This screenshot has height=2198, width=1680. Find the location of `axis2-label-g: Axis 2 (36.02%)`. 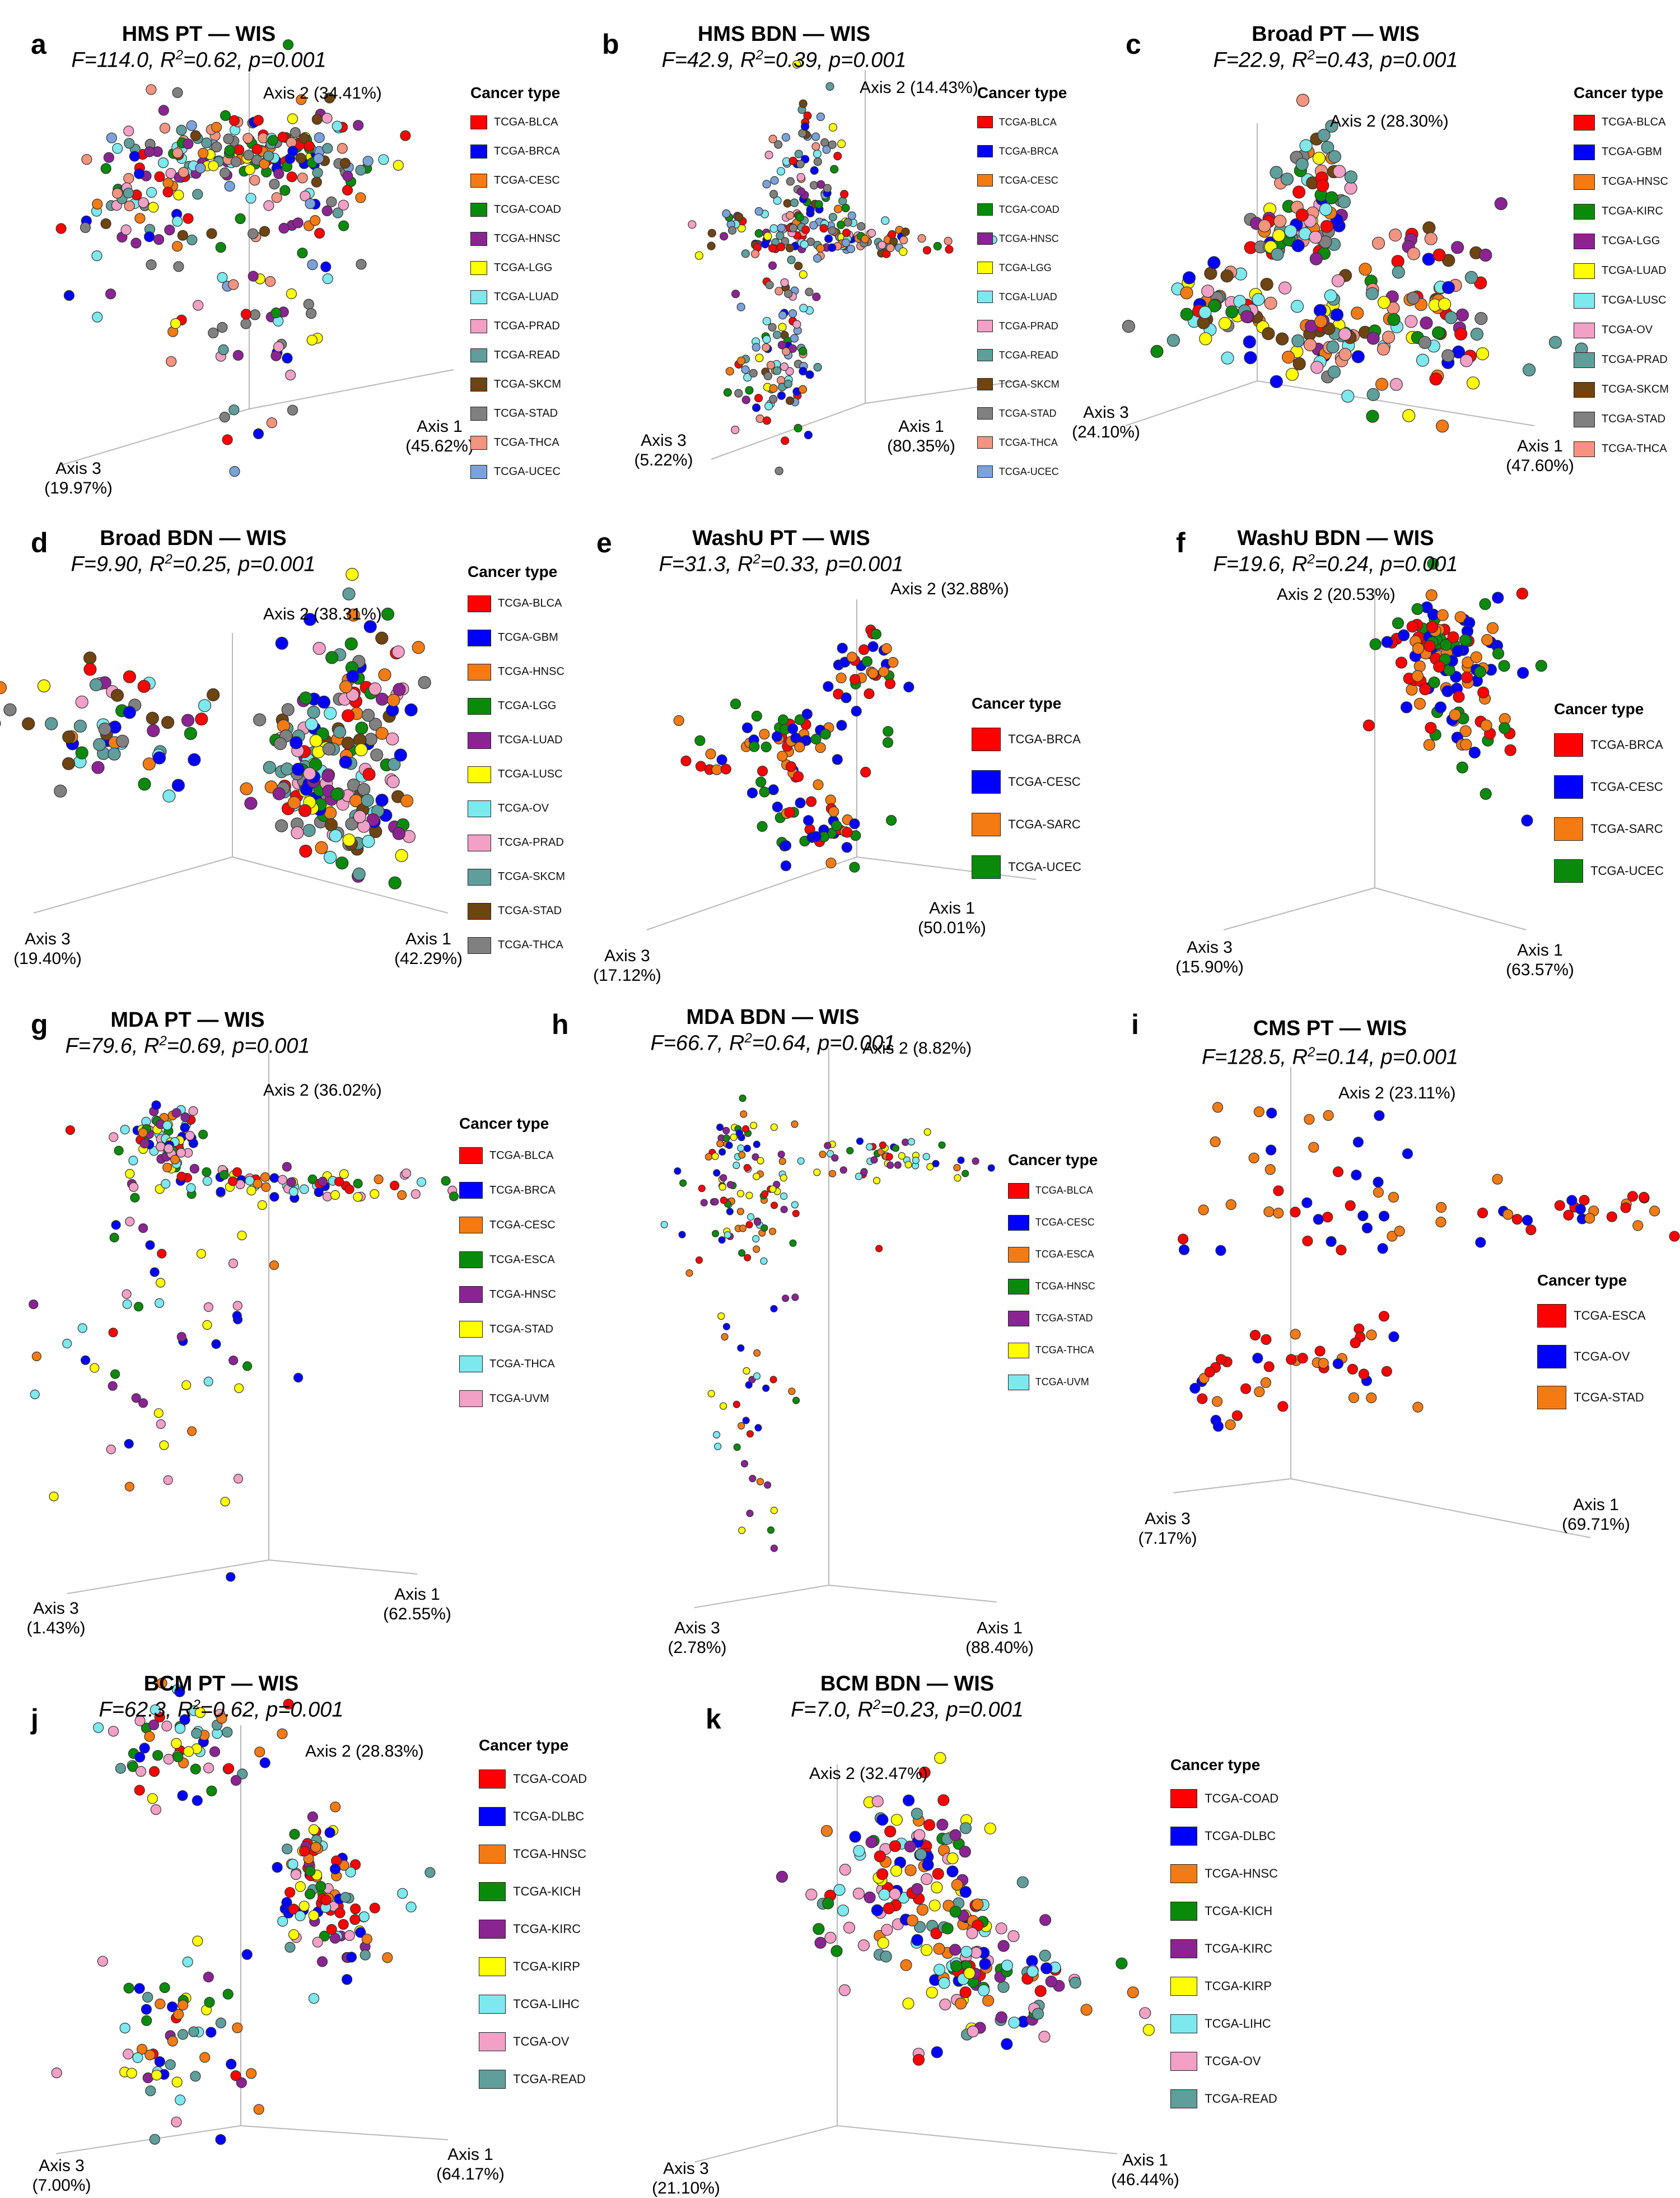

axis2-label-g: Axis 2 (36.02%) is located at coordinates (323, 1091).